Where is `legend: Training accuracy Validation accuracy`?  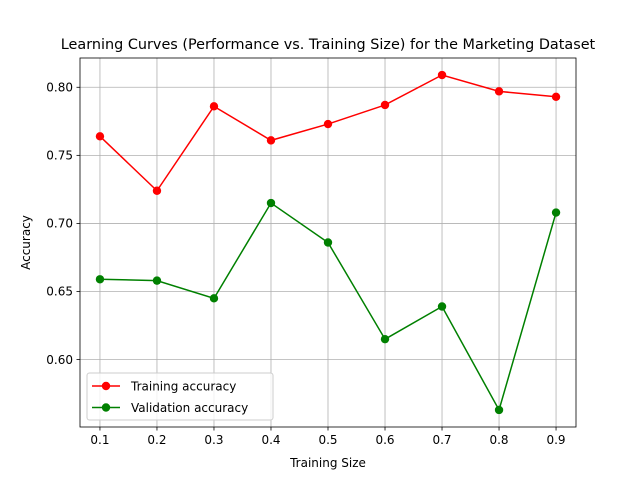
legend: Training accuracy Validation accuracy is located at coordinates (180, 396).